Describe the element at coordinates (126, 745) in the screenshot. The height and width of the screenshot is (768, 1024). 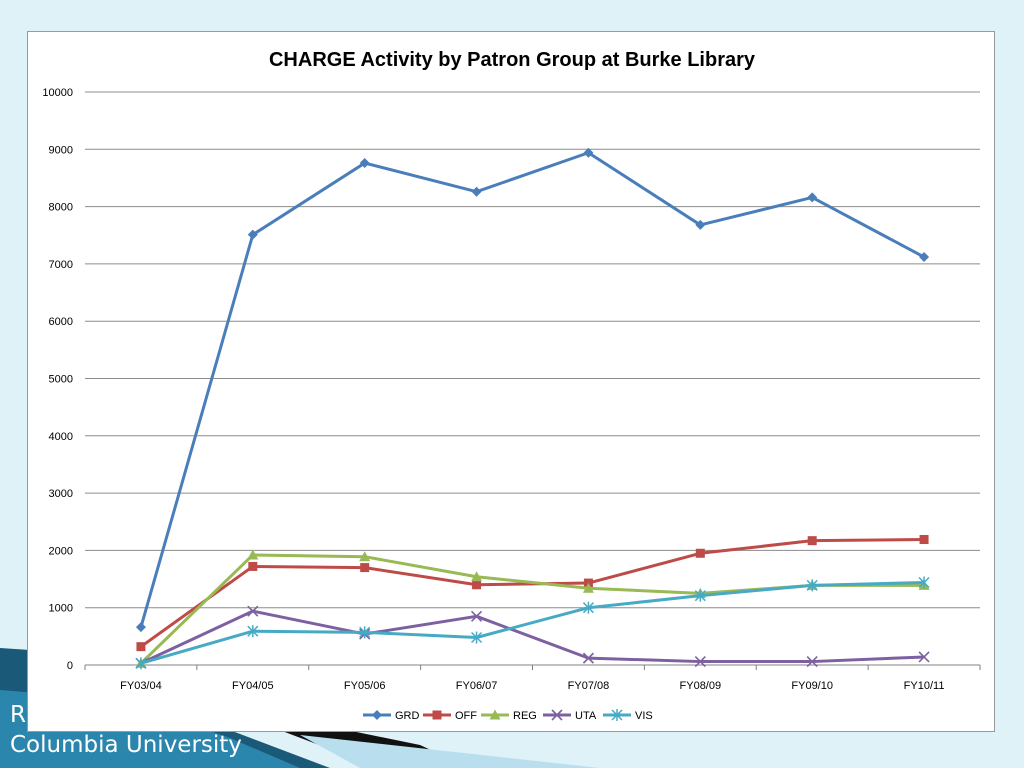
I see `footer-institution: Columbia University` at that location.